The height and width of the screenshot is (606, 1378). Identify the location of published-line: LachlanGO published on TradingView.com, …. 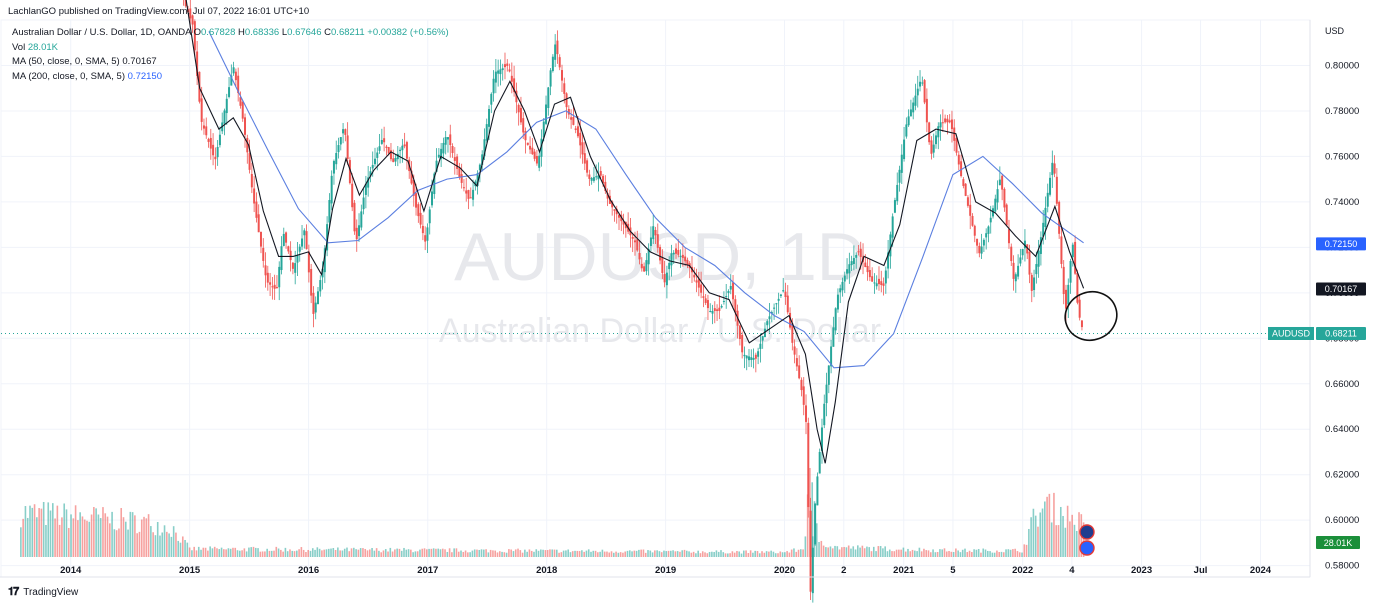
(159, 11).